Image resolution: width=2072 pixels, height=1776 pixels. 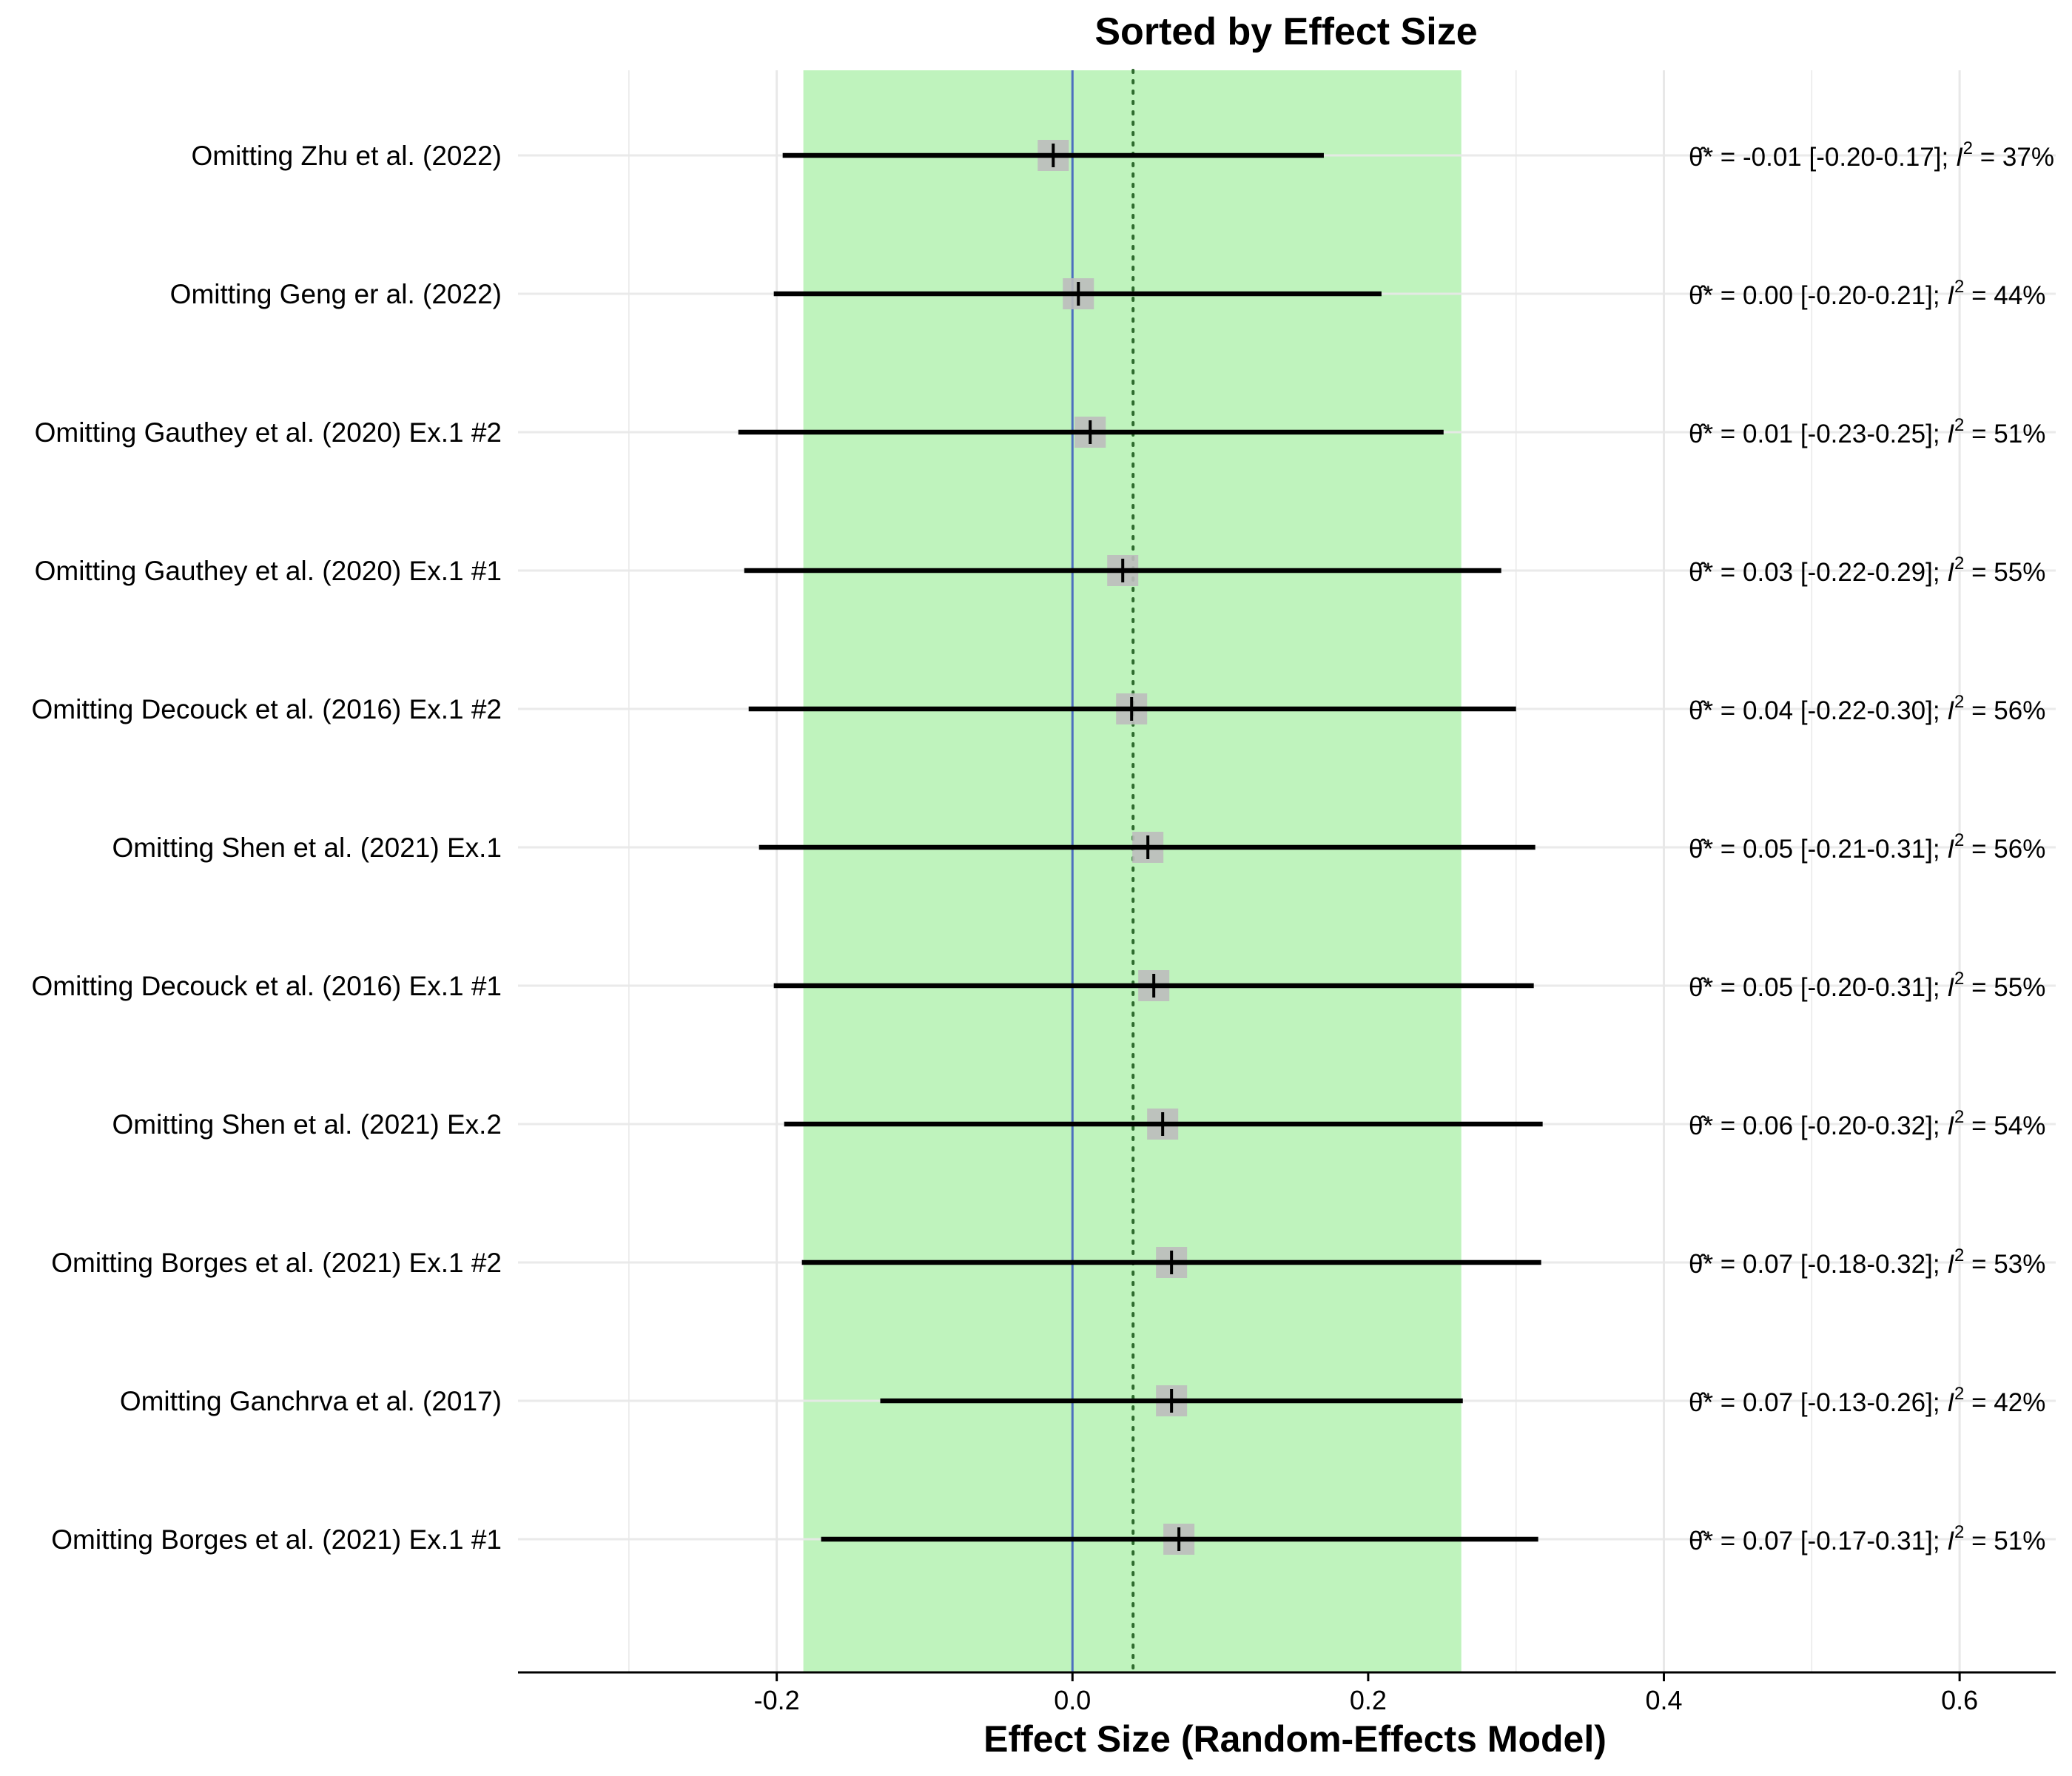 What do you see at coordinates (1103, 871) in the screenshot?
I see `reference-lines-layer` at bounding box center [1103, 871].